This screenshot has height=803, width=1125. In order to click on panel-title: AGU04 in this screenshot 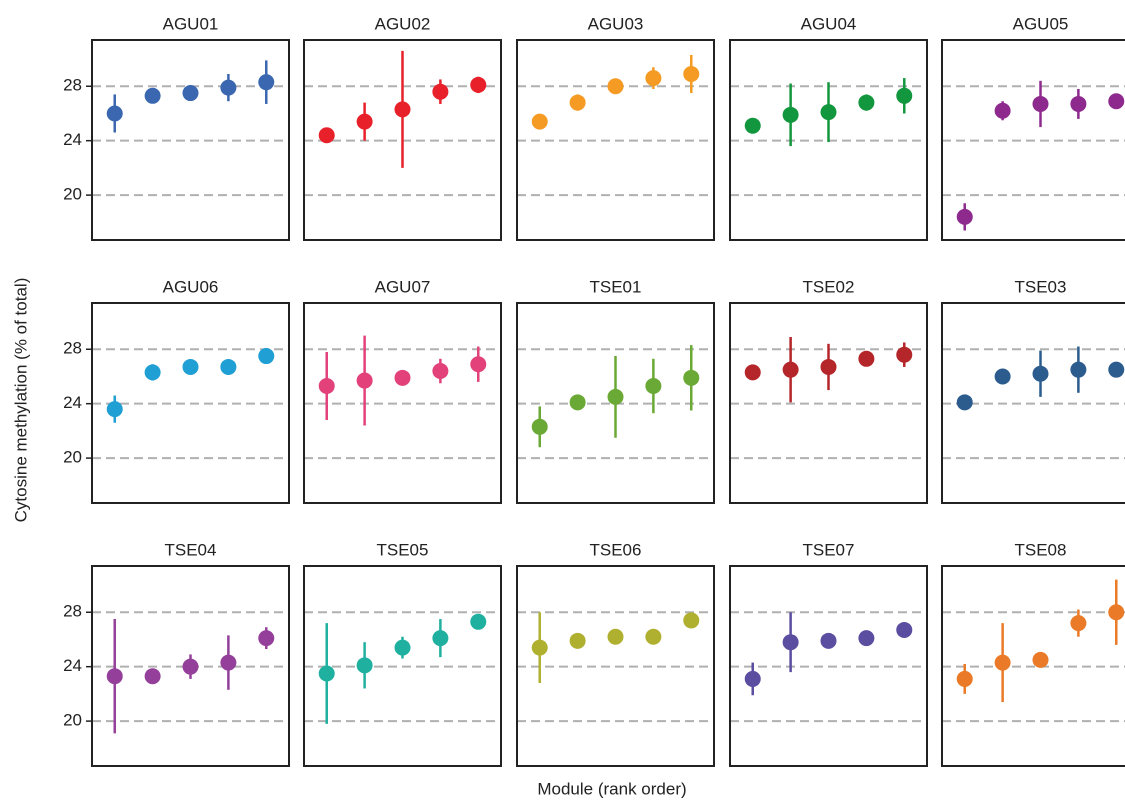, I will do `click(829, 23)`.